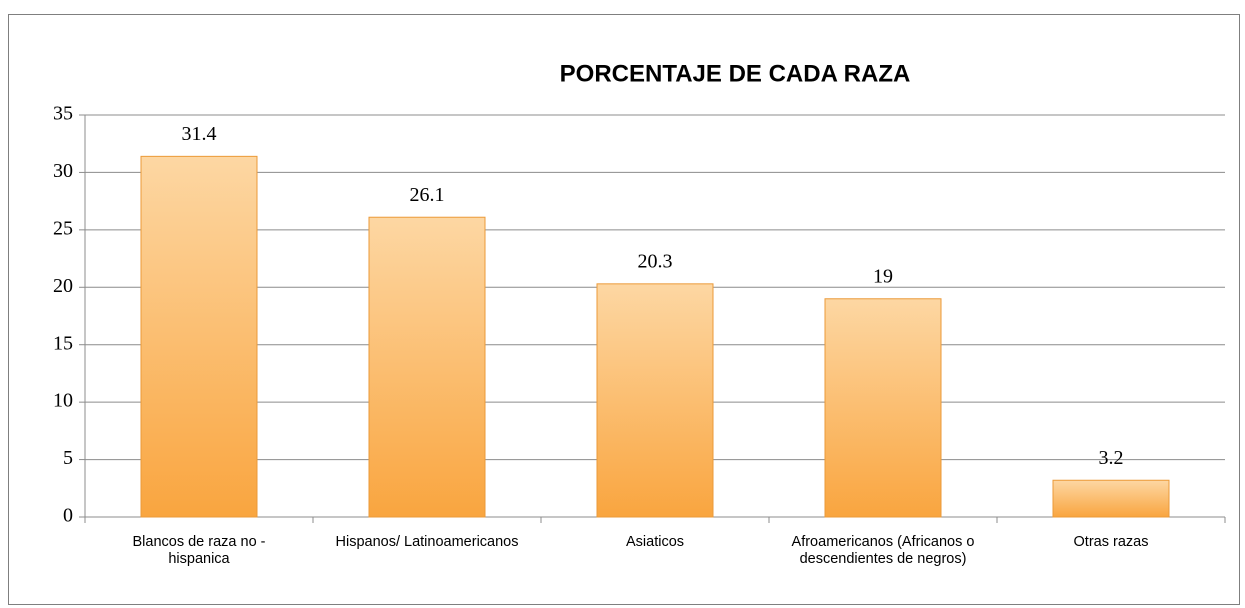 This screenshot has height=608, width=1245. What do you see at coordinates (427, 195) in the screenshot?
I see `data-label: 26.1` at bounding box center [427, 195].